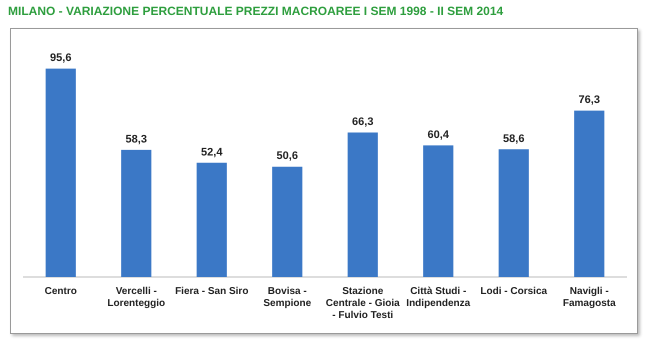 The image size is (650, 340). Describe the element at coordinates (212, 152) in the screenshot. I see `data-label: 52,4` at that location.